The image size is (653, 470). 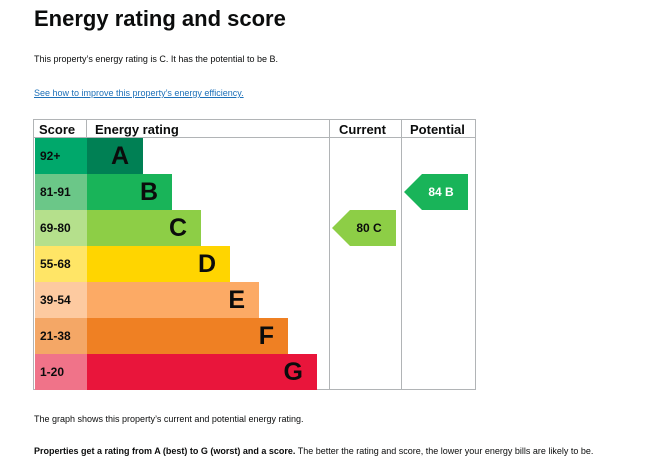 I want to click on band-letter: A, so click(x=119, y=156).